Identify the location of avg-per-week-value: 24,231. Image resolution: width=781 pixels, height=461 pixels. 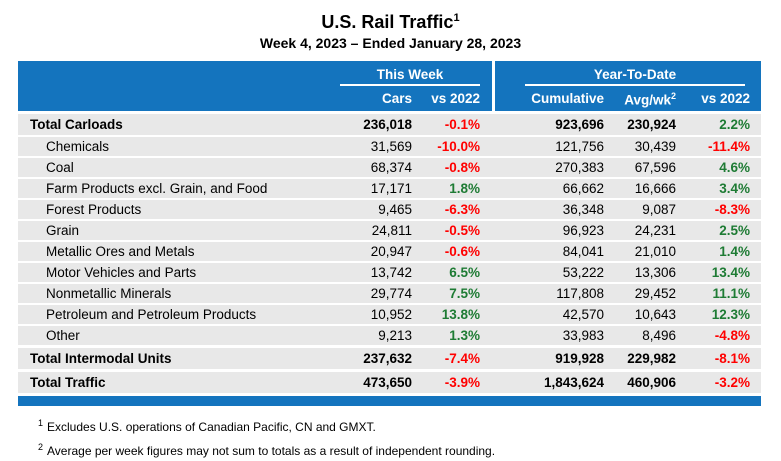
(655, 230).